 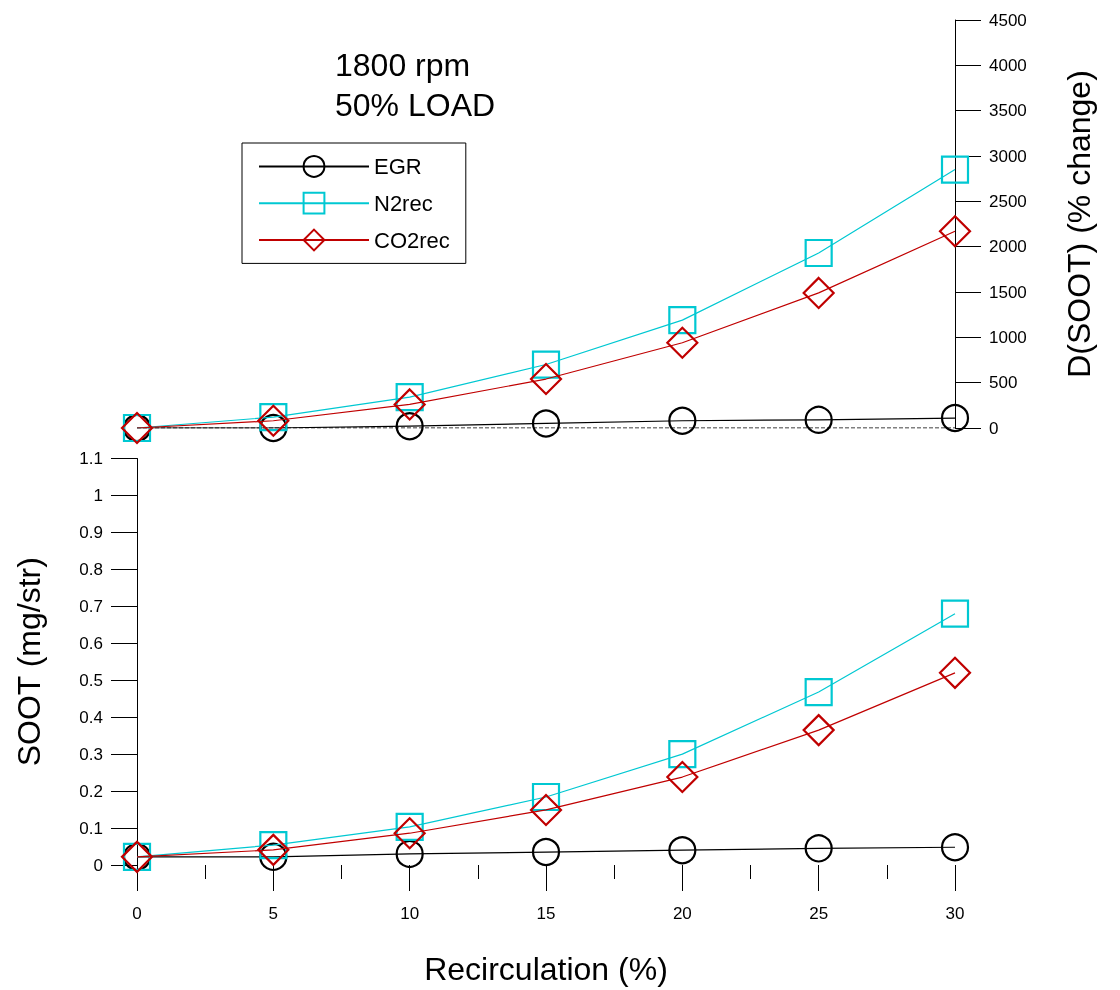 I want to click on x-tick-label: 30, so click(x=955, y=913).